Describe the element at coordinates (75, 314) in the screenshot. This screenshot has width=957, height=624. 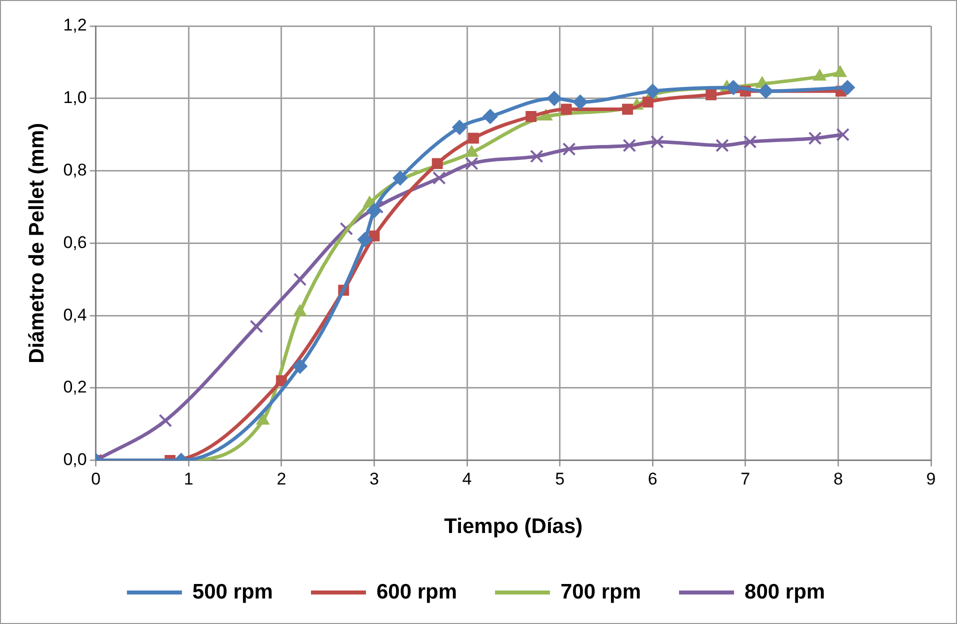
I see `y-tick-label: 0,4` at that location.